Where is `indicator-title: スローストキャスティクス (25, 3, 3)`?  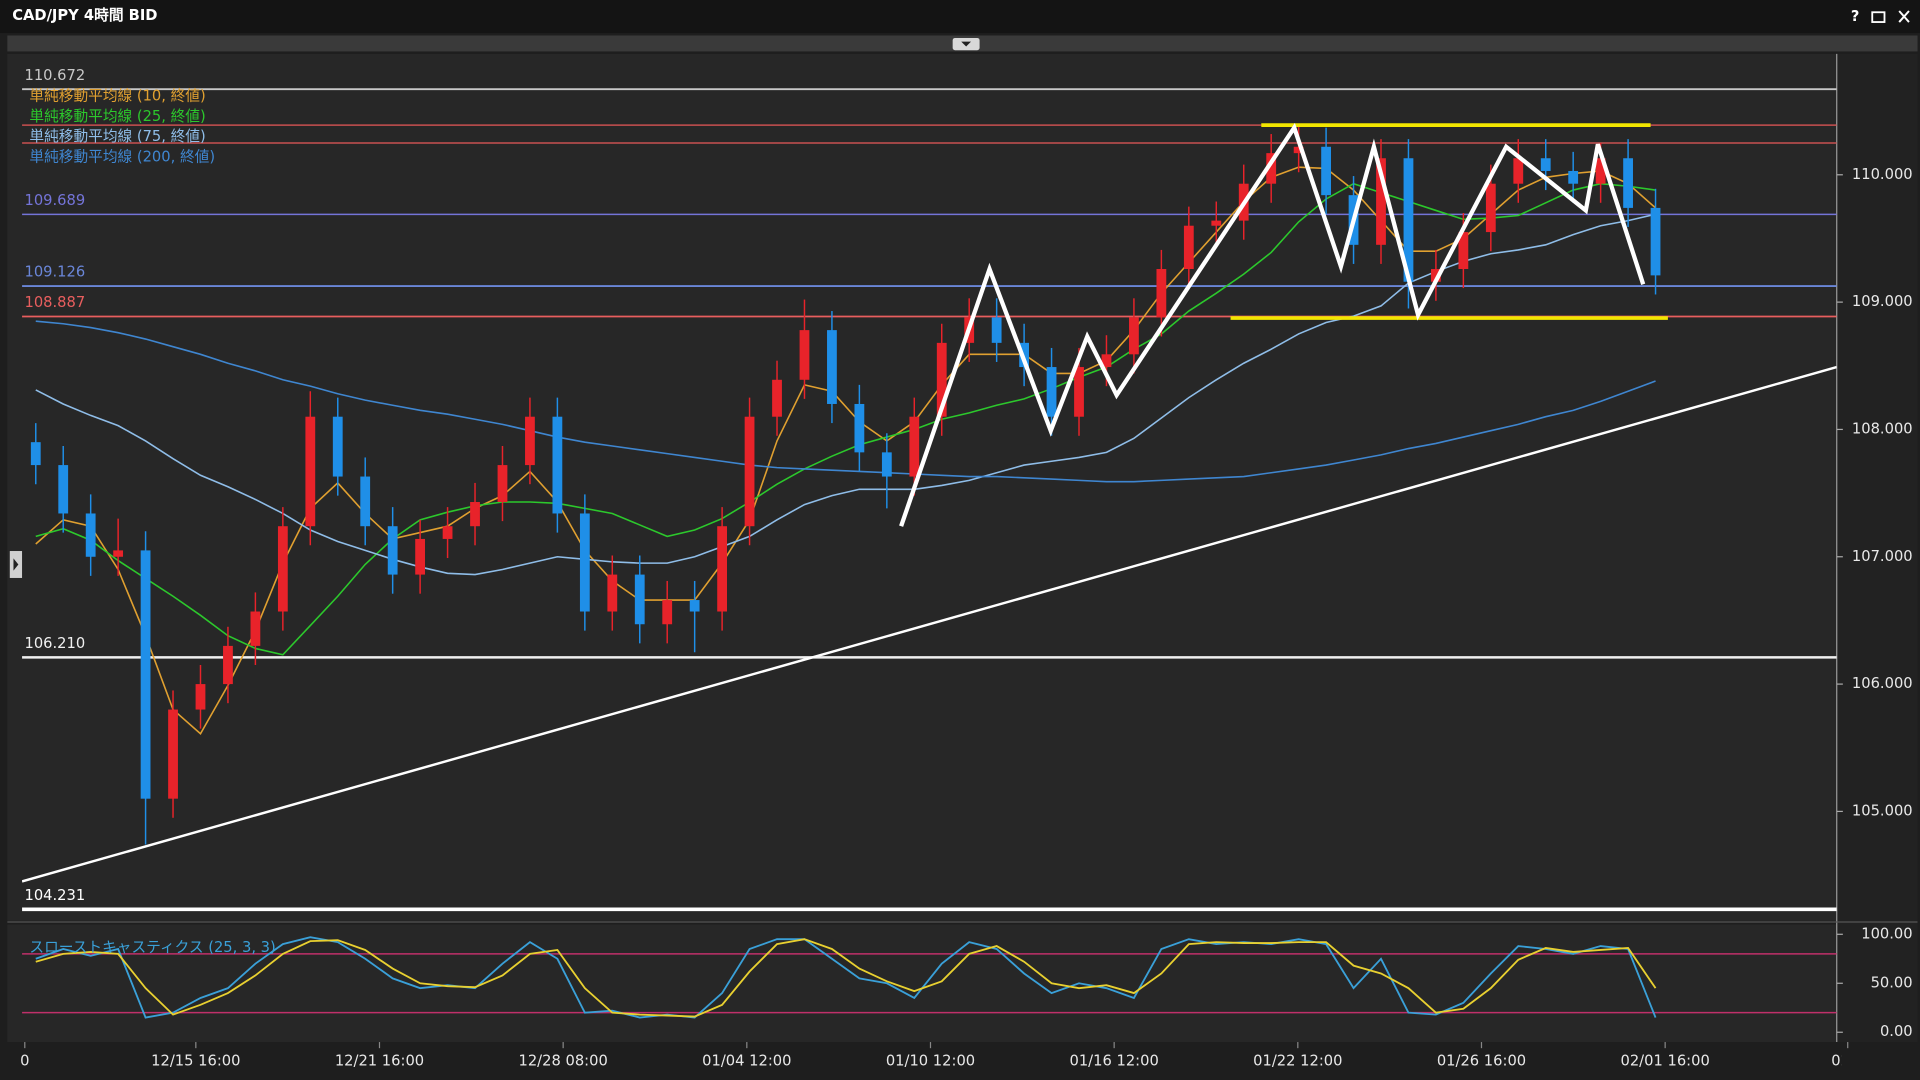 indicator-title: スローストキャスティクス (25, 3, 3) is located at coordinates (152, 947).